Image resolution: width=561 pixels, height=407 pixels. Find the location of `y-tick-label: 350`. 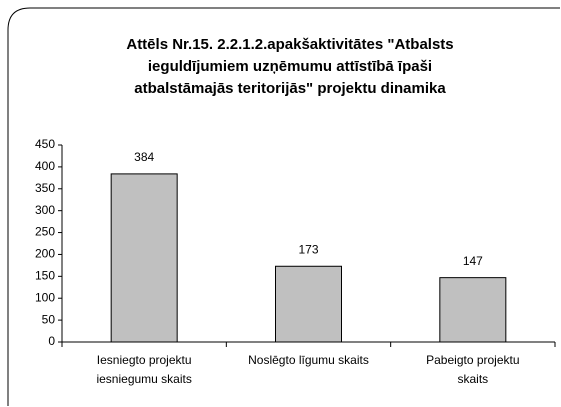

y-tick-label: 350 is located at coordinates (45, 188).